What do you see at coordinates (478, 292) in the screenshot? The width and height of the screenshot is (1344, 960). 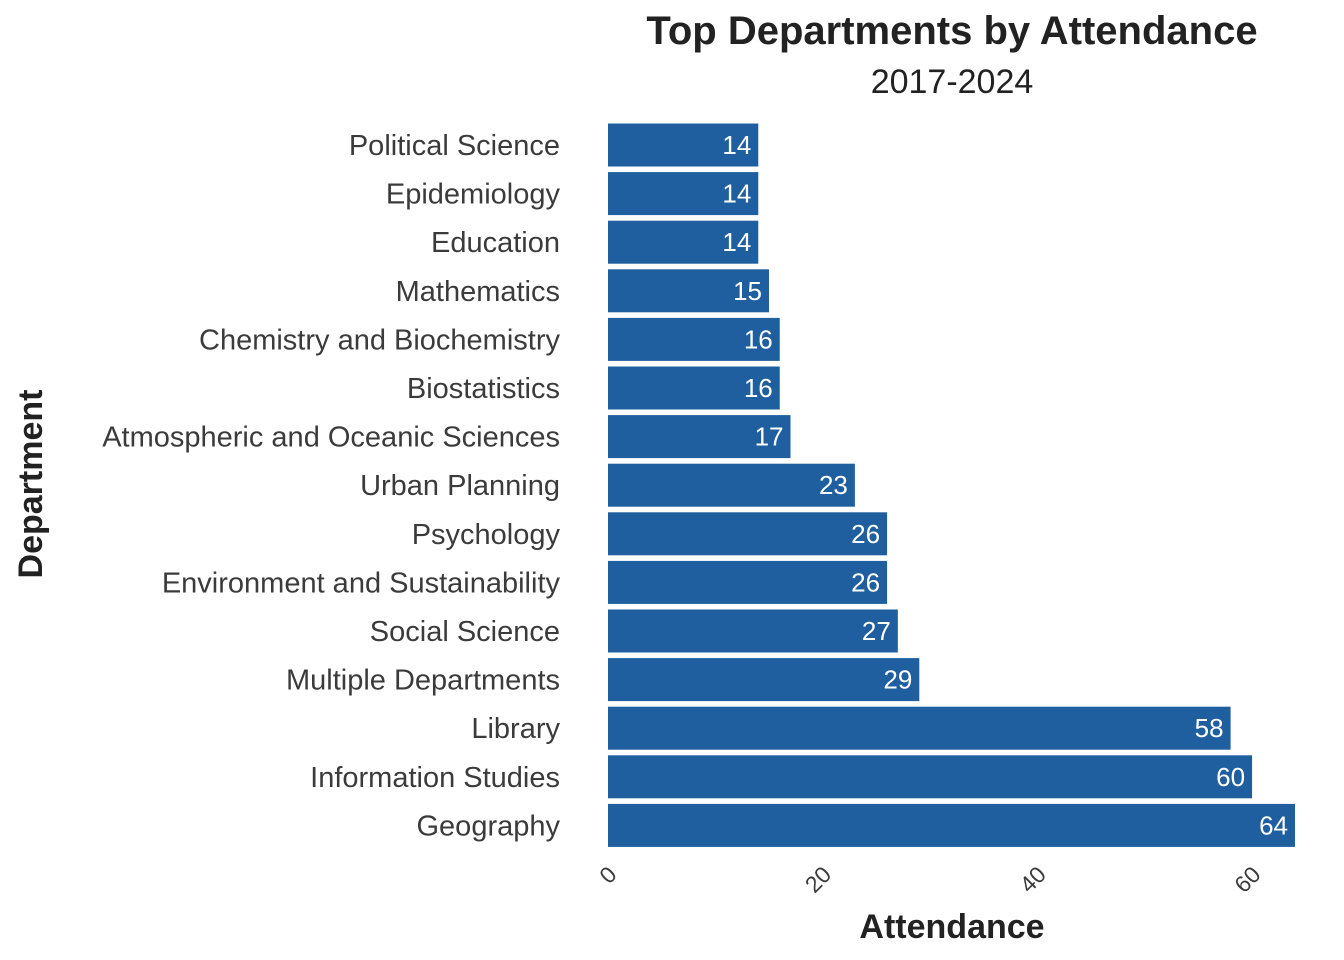 I see `category-label: Mathematics` at bounding box center [478, 292].